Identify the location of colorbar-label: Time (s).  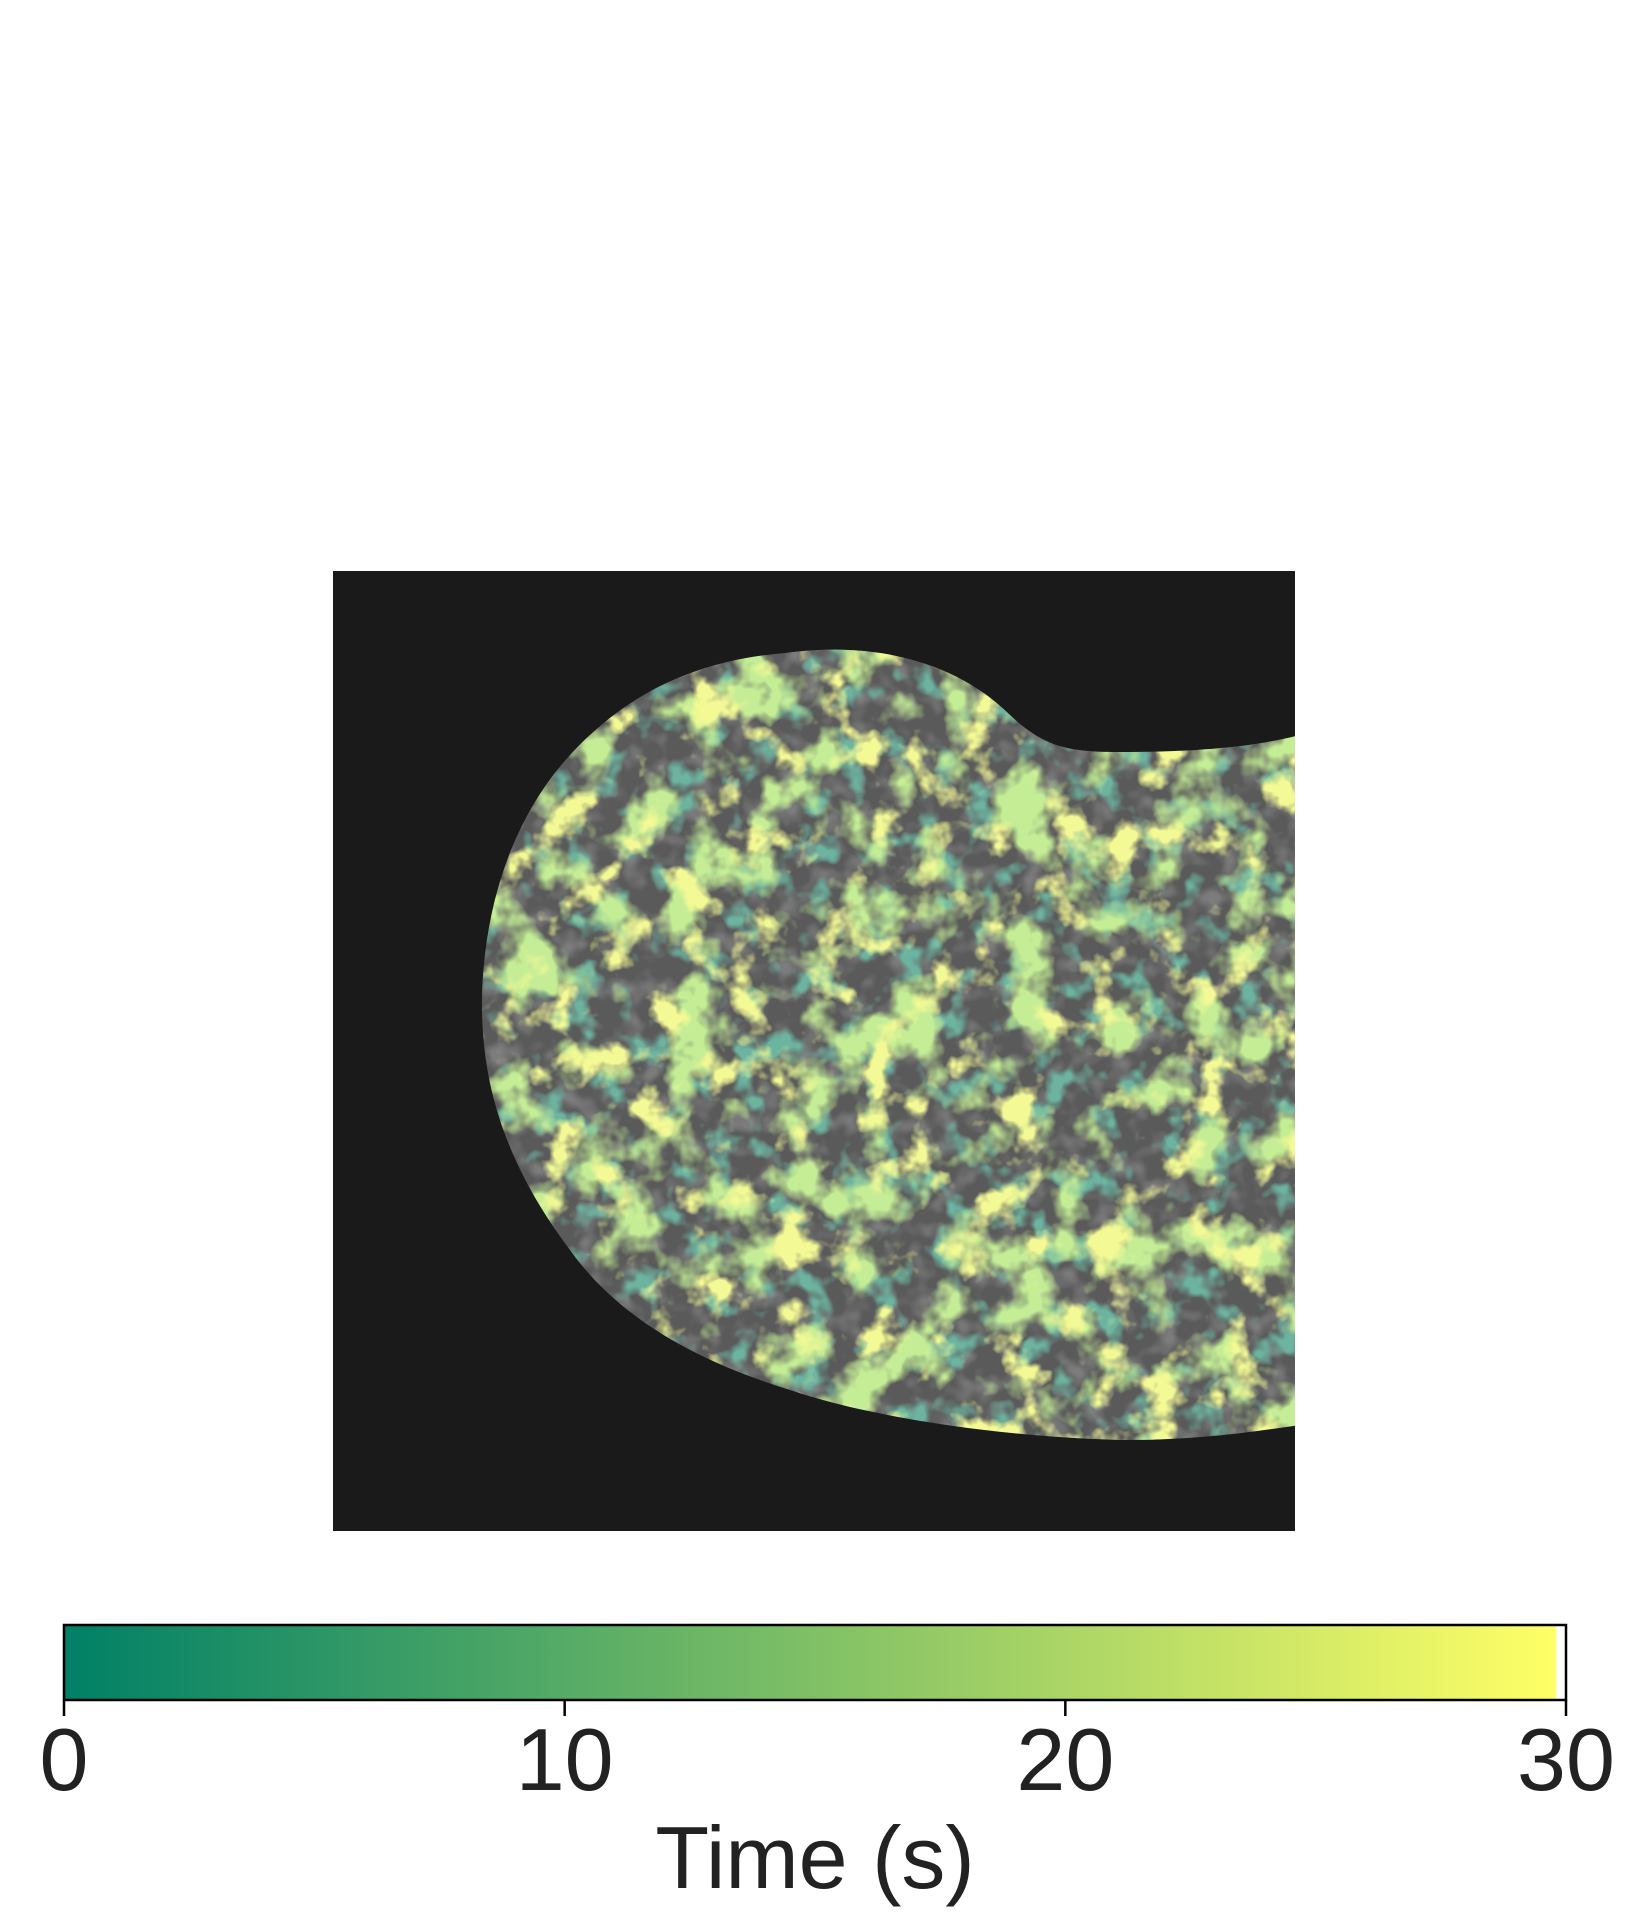
(814, 1857).